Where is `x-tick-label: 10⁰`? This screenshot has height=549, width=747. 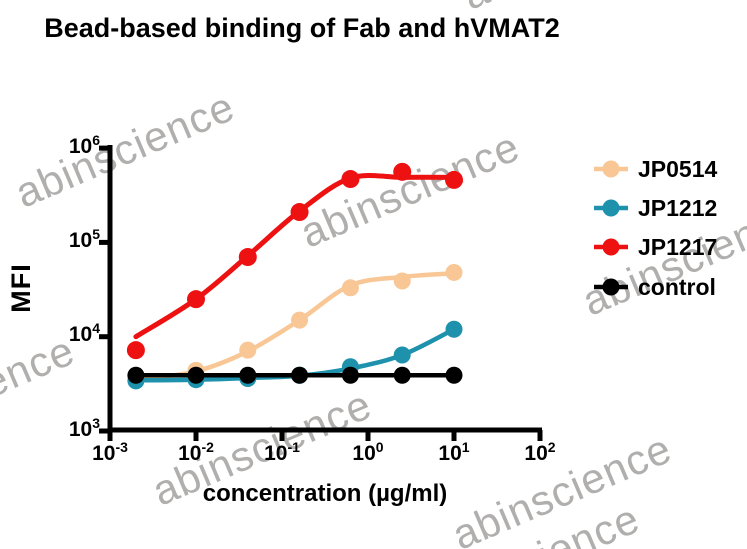
x-tick-label: 10⁰ is located at coordinates (368, 452).